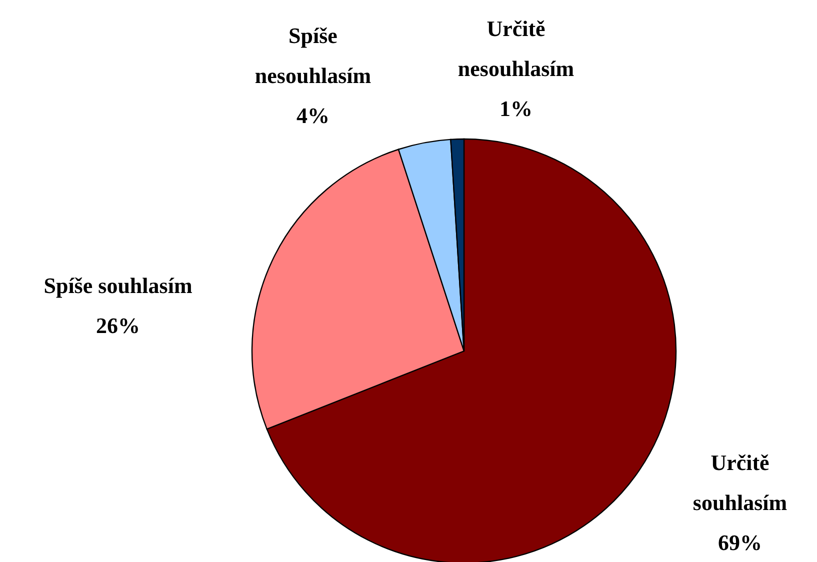  I want to click on data-label: 26%, so click(118, 325).